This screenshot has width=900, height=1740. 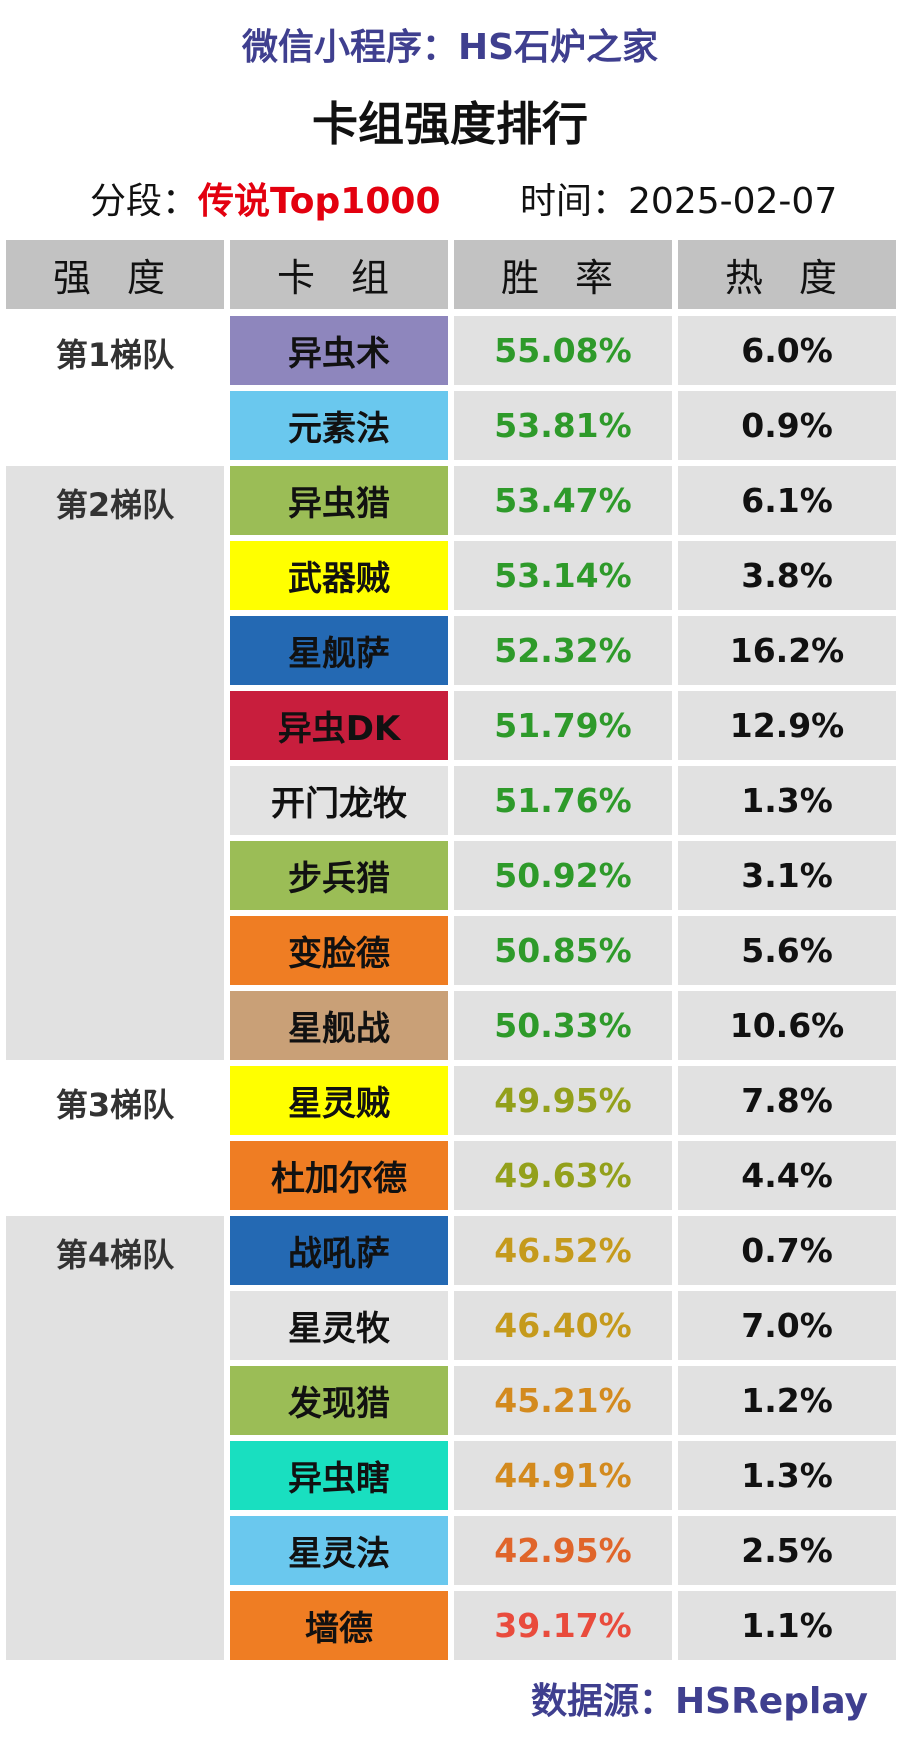 I want to click on winrate-value: 51.79%, so click(x=563, y=725).